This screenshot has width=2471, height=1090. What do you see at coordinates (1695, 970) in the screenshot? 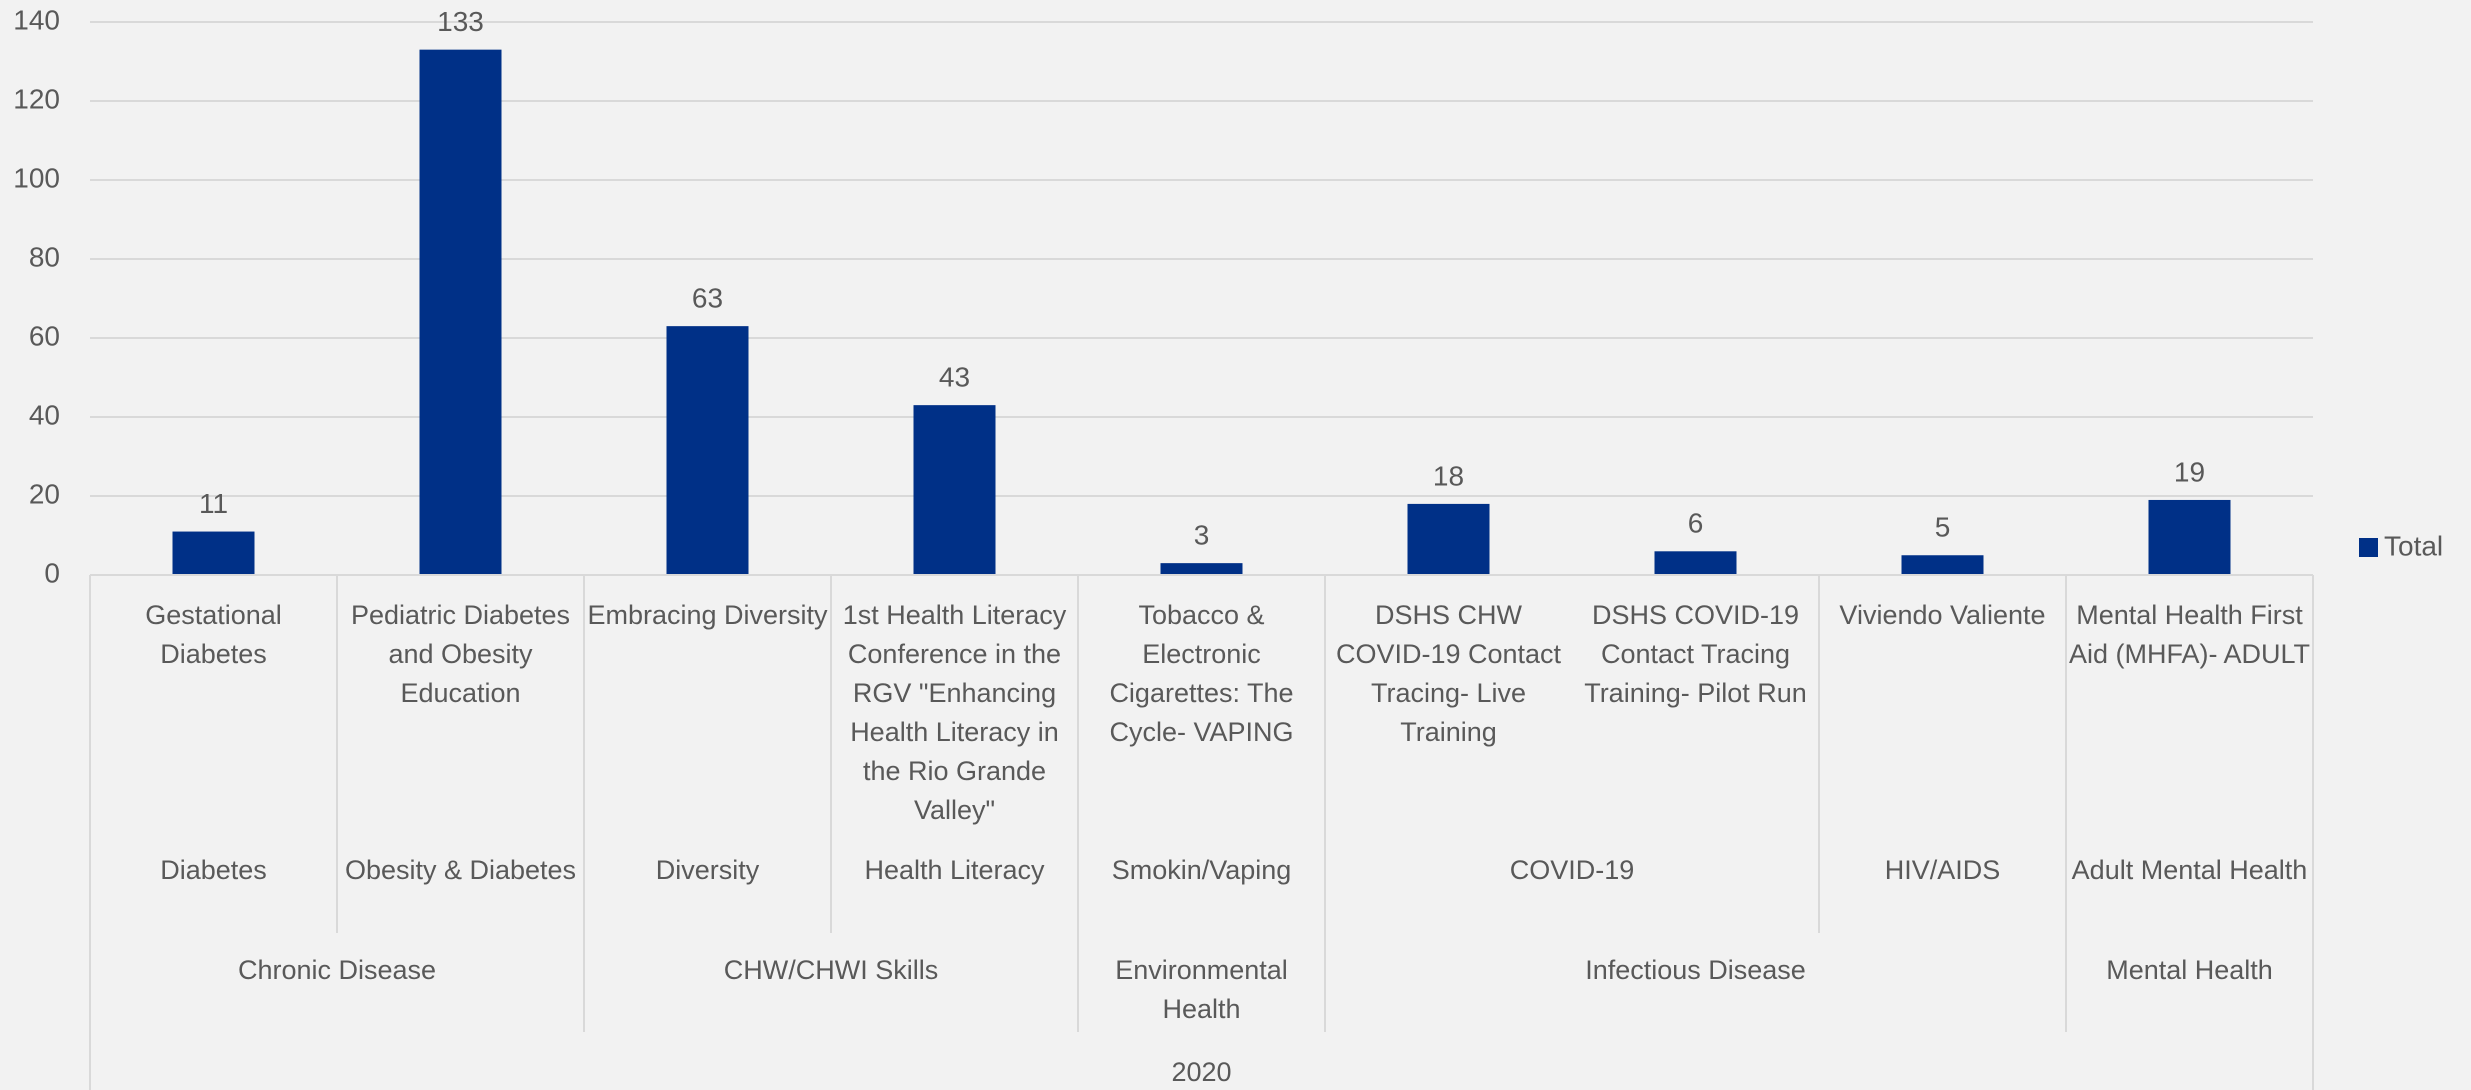
I see `group-label: Infectious Disease` at bounding box center [1695, 970].